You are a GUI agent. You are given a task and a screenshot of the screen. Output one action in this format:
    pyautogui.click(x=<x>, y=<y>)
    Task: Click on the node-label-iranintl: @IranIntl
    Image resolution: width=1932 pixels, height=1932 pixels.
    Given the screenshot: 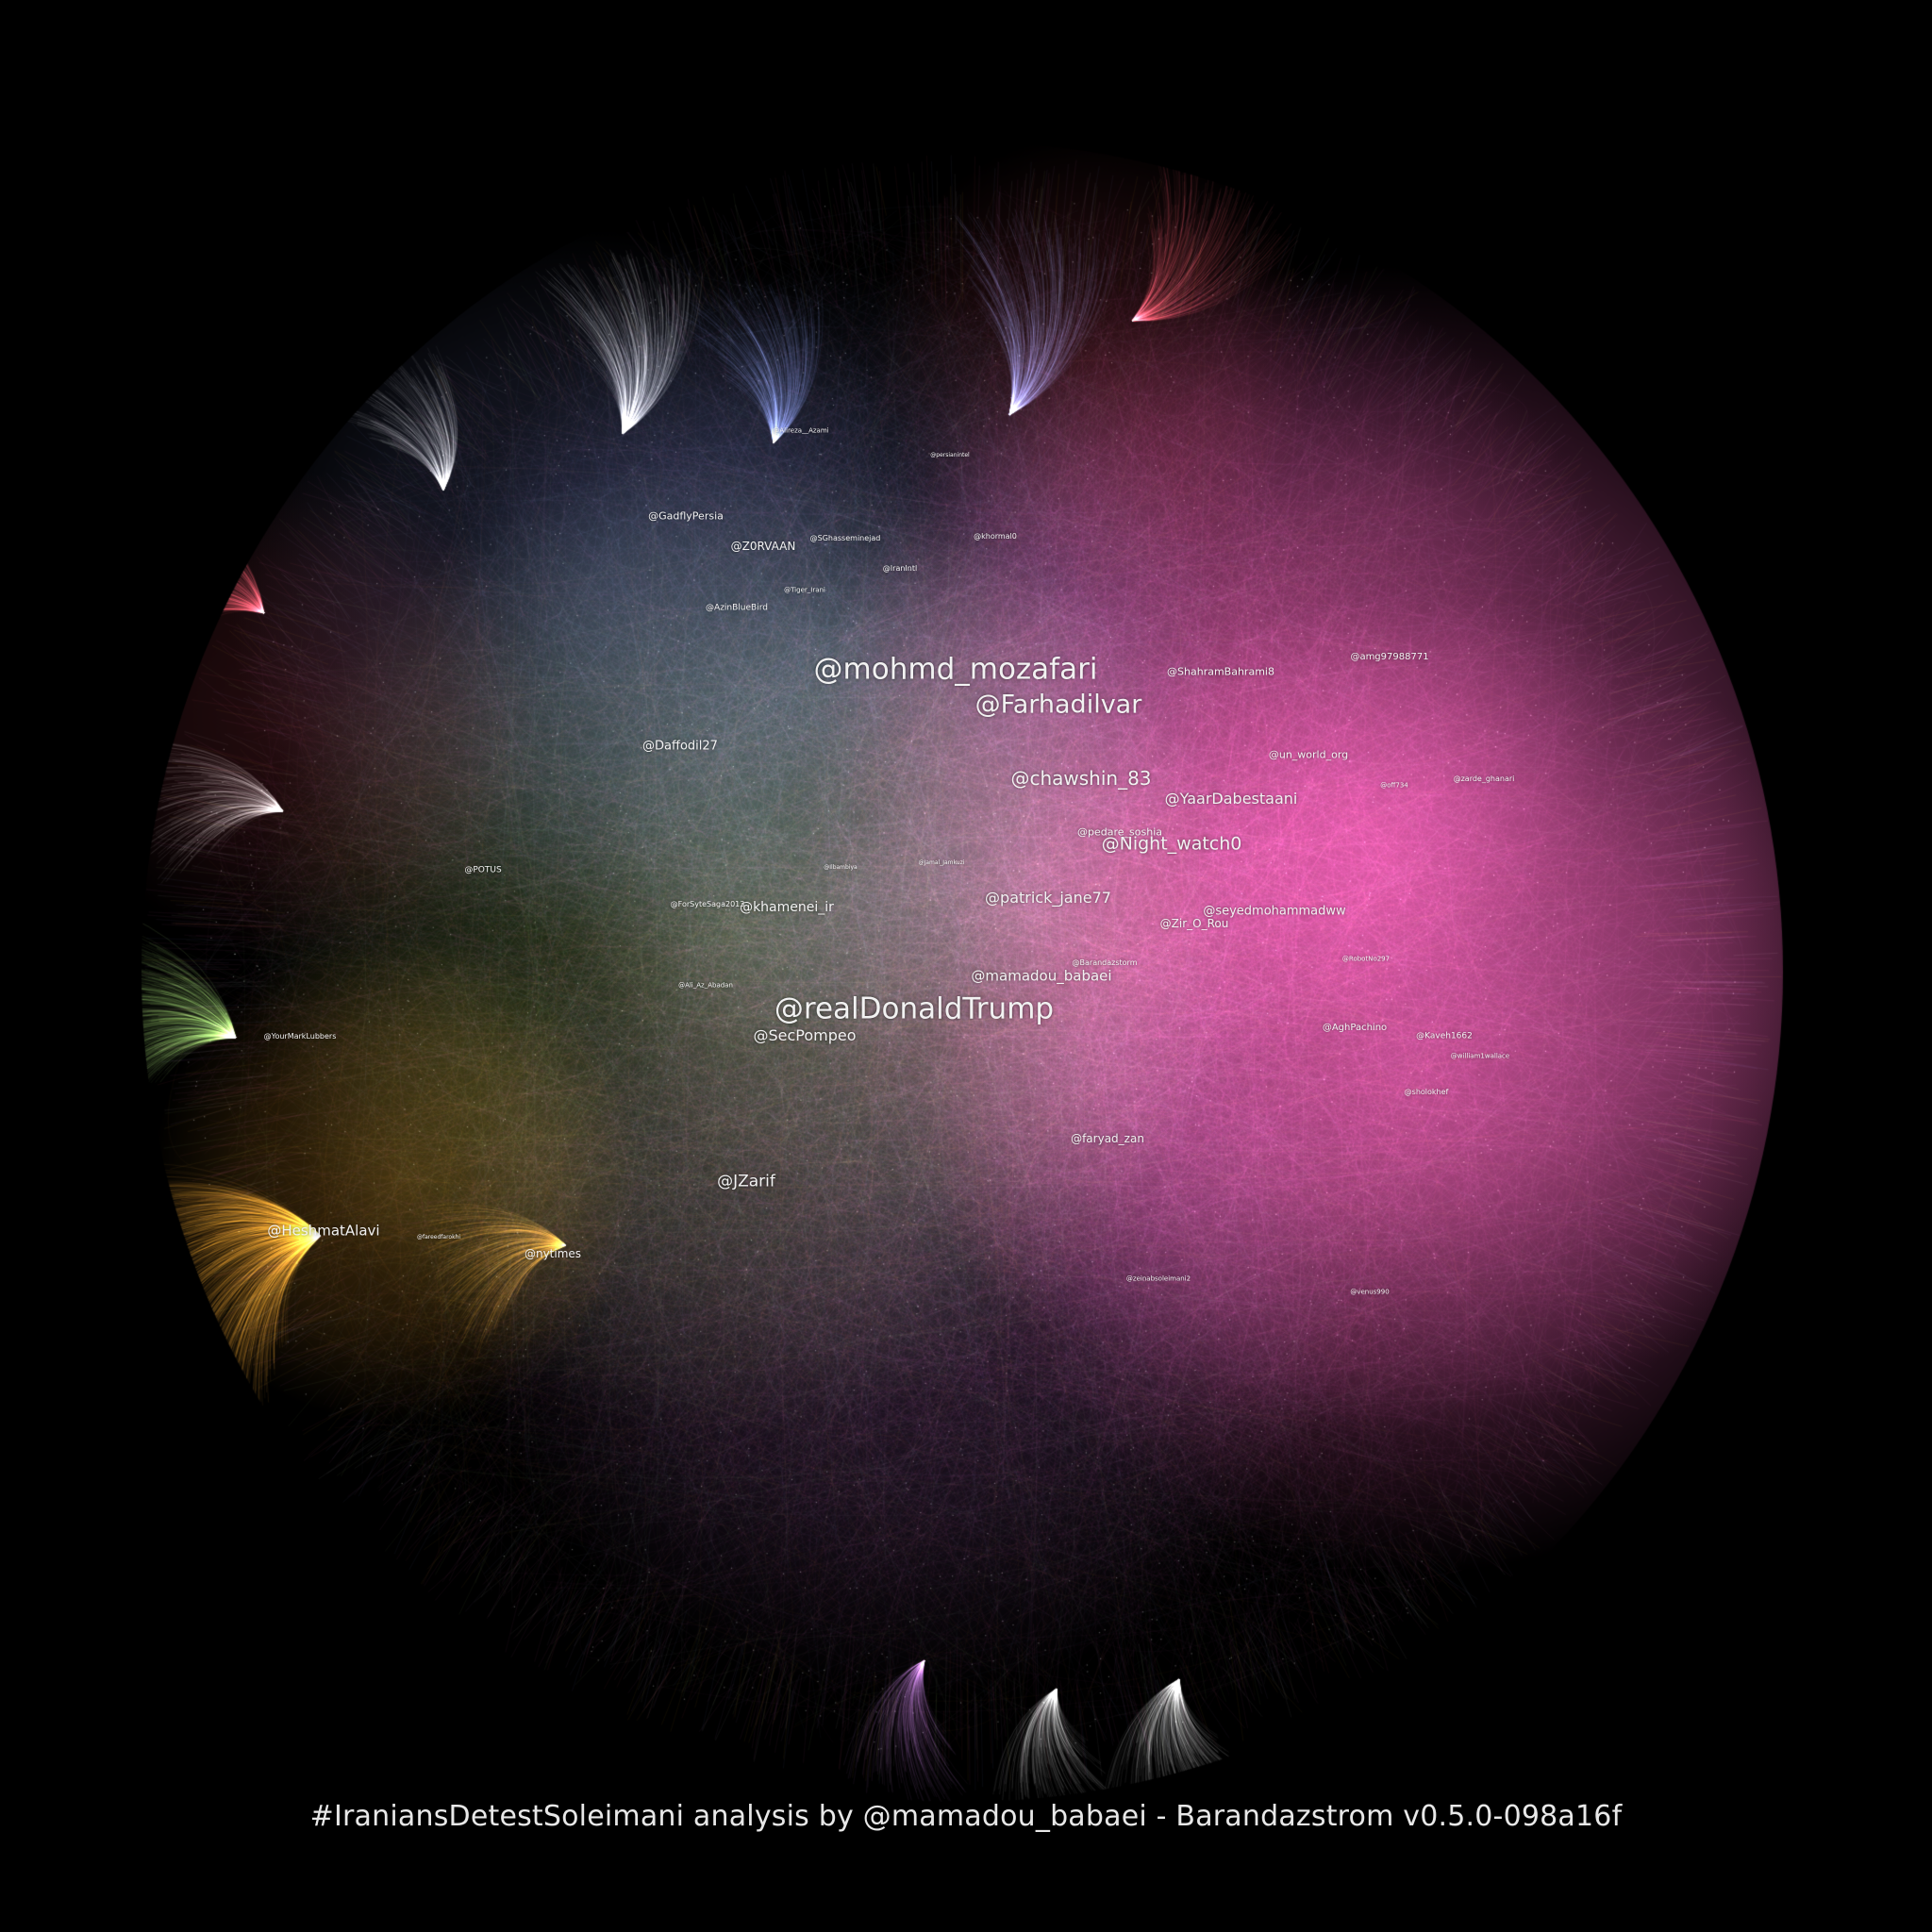 What is the action you would take?
    pyautogui.click(x=900, y=568)
    